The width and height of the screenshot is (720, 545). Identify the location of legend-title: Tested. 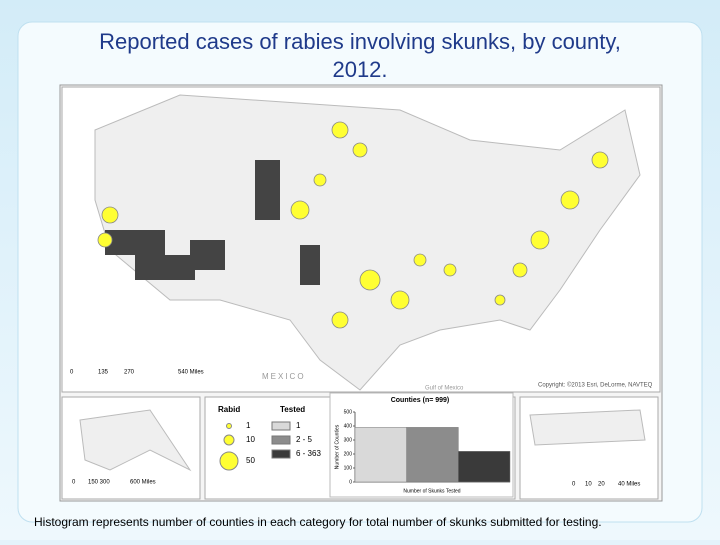
(292, 409).